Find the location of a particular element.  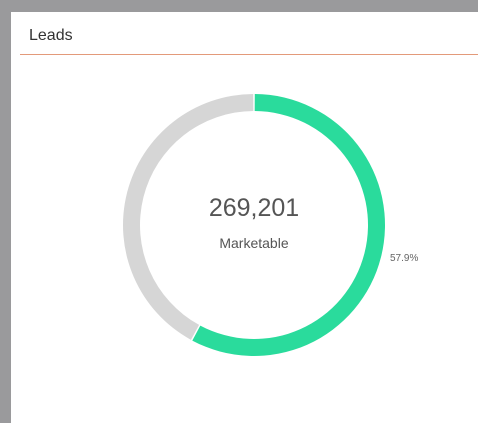

donut-center-value: 269,201 is located at coordinates (254, 208).